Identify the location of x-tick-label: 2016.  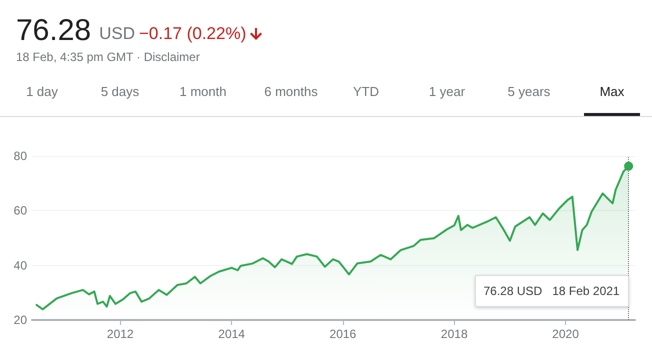
(343, 334).